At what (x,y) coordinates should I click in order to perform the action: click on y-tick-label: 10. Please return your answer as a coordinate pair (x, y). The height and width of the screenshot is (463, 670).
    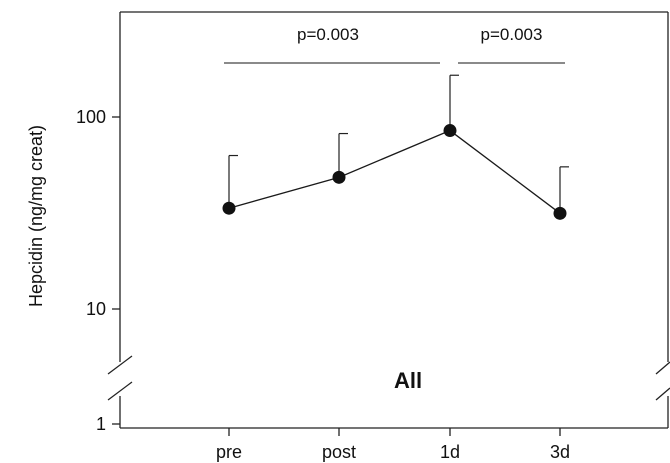
    Looking at the image, I should click on (96, 309).